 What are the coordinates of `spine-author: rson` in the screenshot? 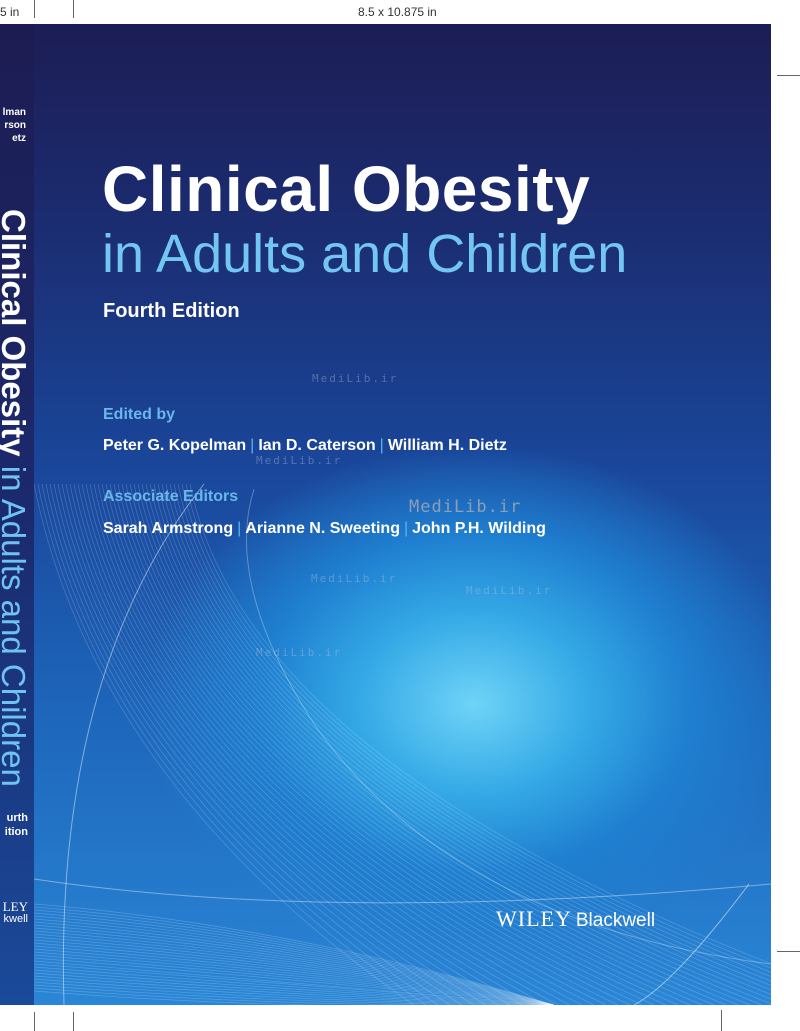 It's located at (15, 125).